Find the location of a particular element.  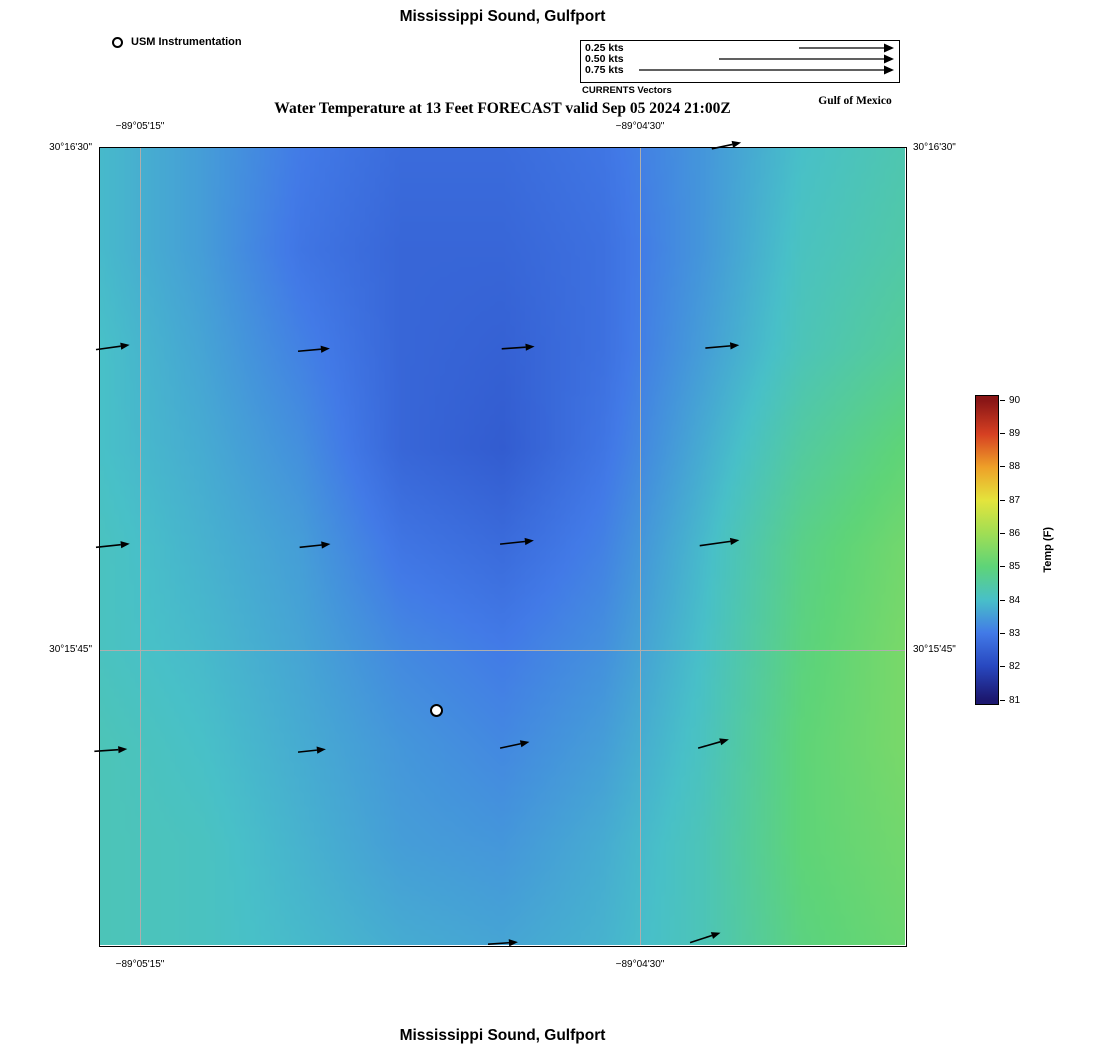

colorbar is located at coordinates (987, 550).